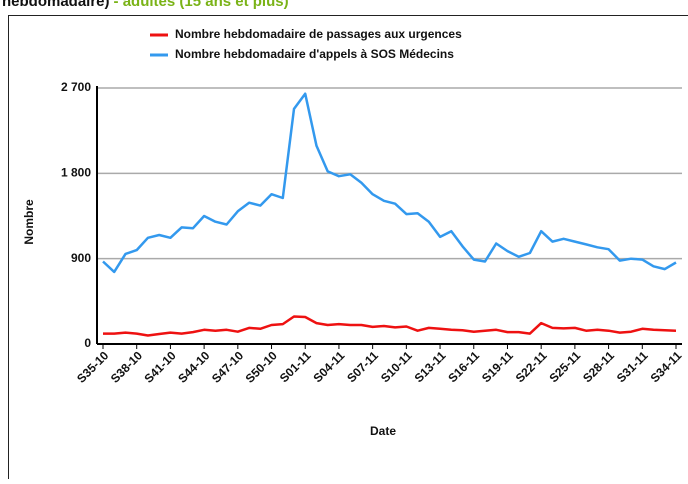 Image resolution: width=688 pixels, height=484 pixels. What do you see at coordinates (76, 87) in the screenshot?
I see `y-tick-label: 2 700` at bounding box center [76, 87].